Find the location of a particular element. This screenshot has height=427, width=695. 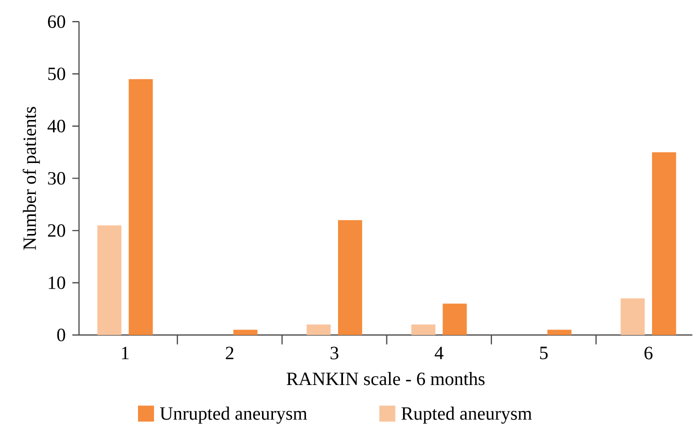

y-axis-title: Number of patients is located at coordinates (31, 178).